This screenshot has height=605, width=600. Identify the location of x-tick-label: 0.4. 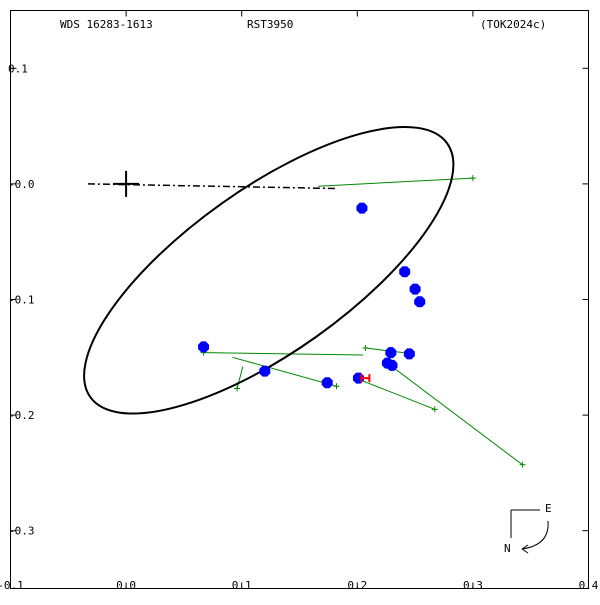
(589, 585).